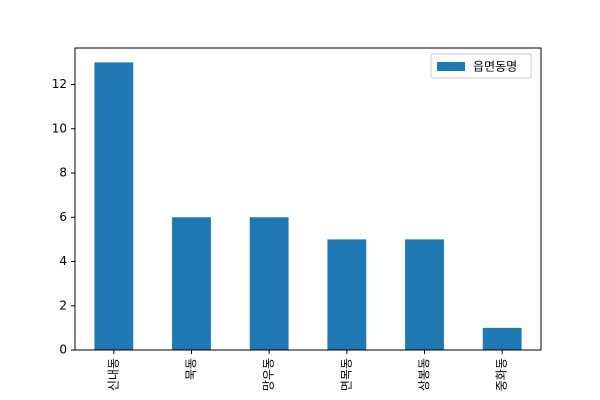 Image resolution: width=600 pixels, height=400 pixels. What do you see at coordinates (347, 294) in the screenshot?
I see `bar-면목동` at bounding box center [347, 294].